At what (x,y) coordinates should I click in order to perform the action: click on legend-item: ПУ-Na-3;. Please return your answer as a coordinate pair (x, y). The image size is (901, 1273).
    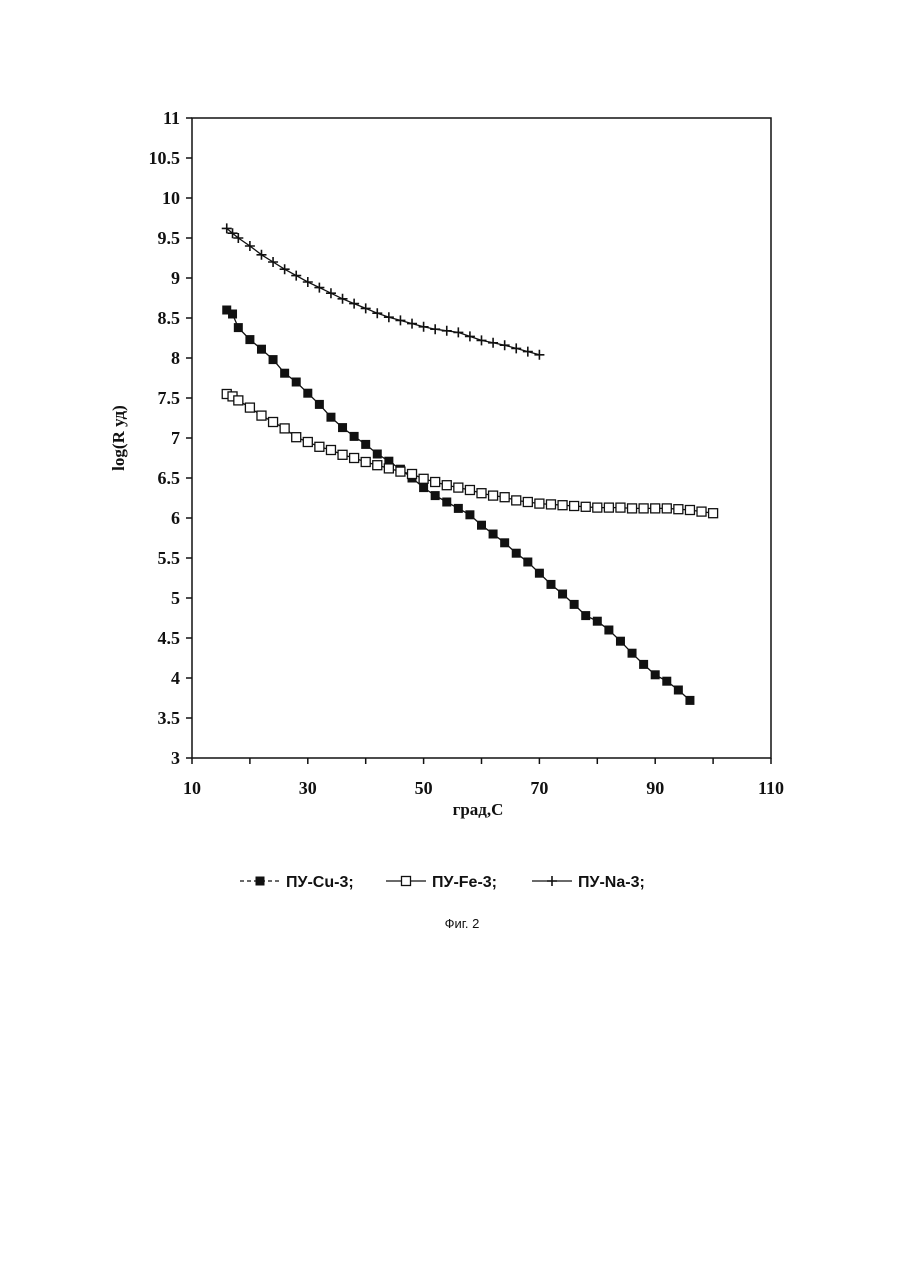
    Looking at the image, I should click on (588, 882).